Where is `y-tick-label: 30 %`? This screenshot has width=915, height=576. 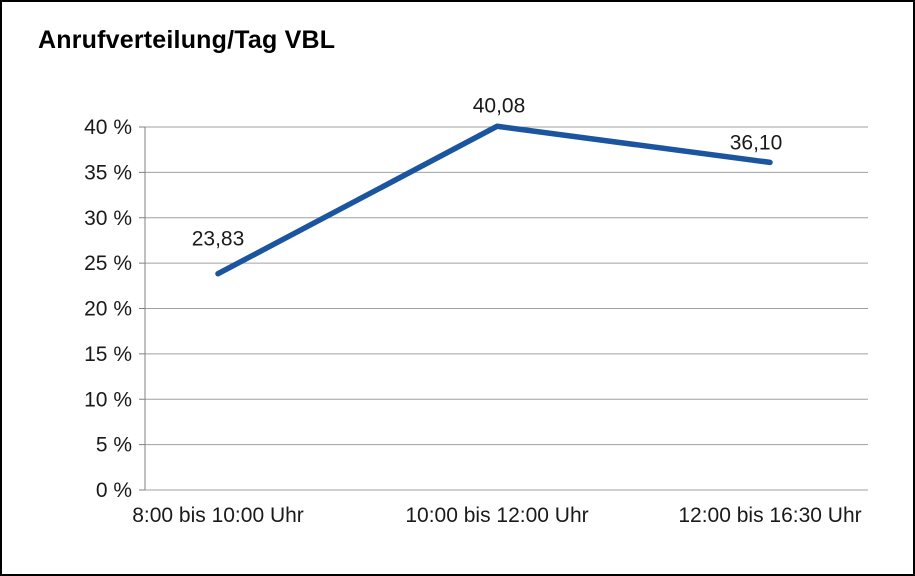 y-tick-label: 30 % is located at coordinates (108, 218).